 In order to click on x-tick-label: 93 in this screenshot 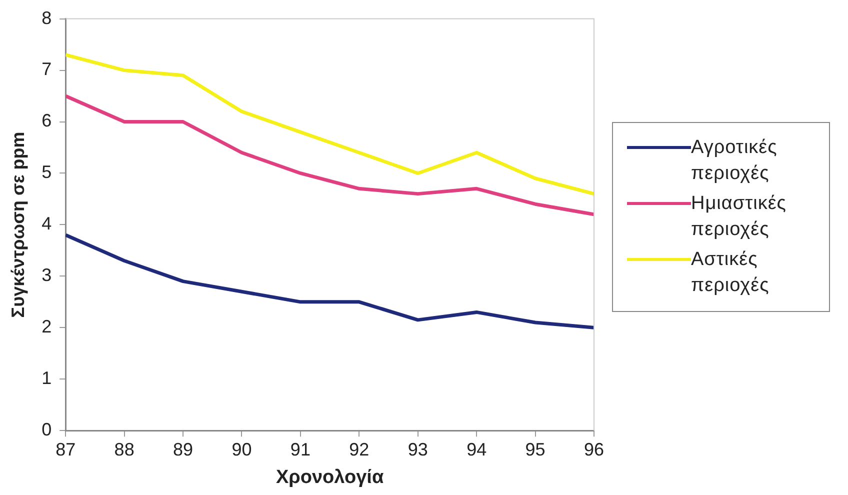, I will do `click(418, 449)`.